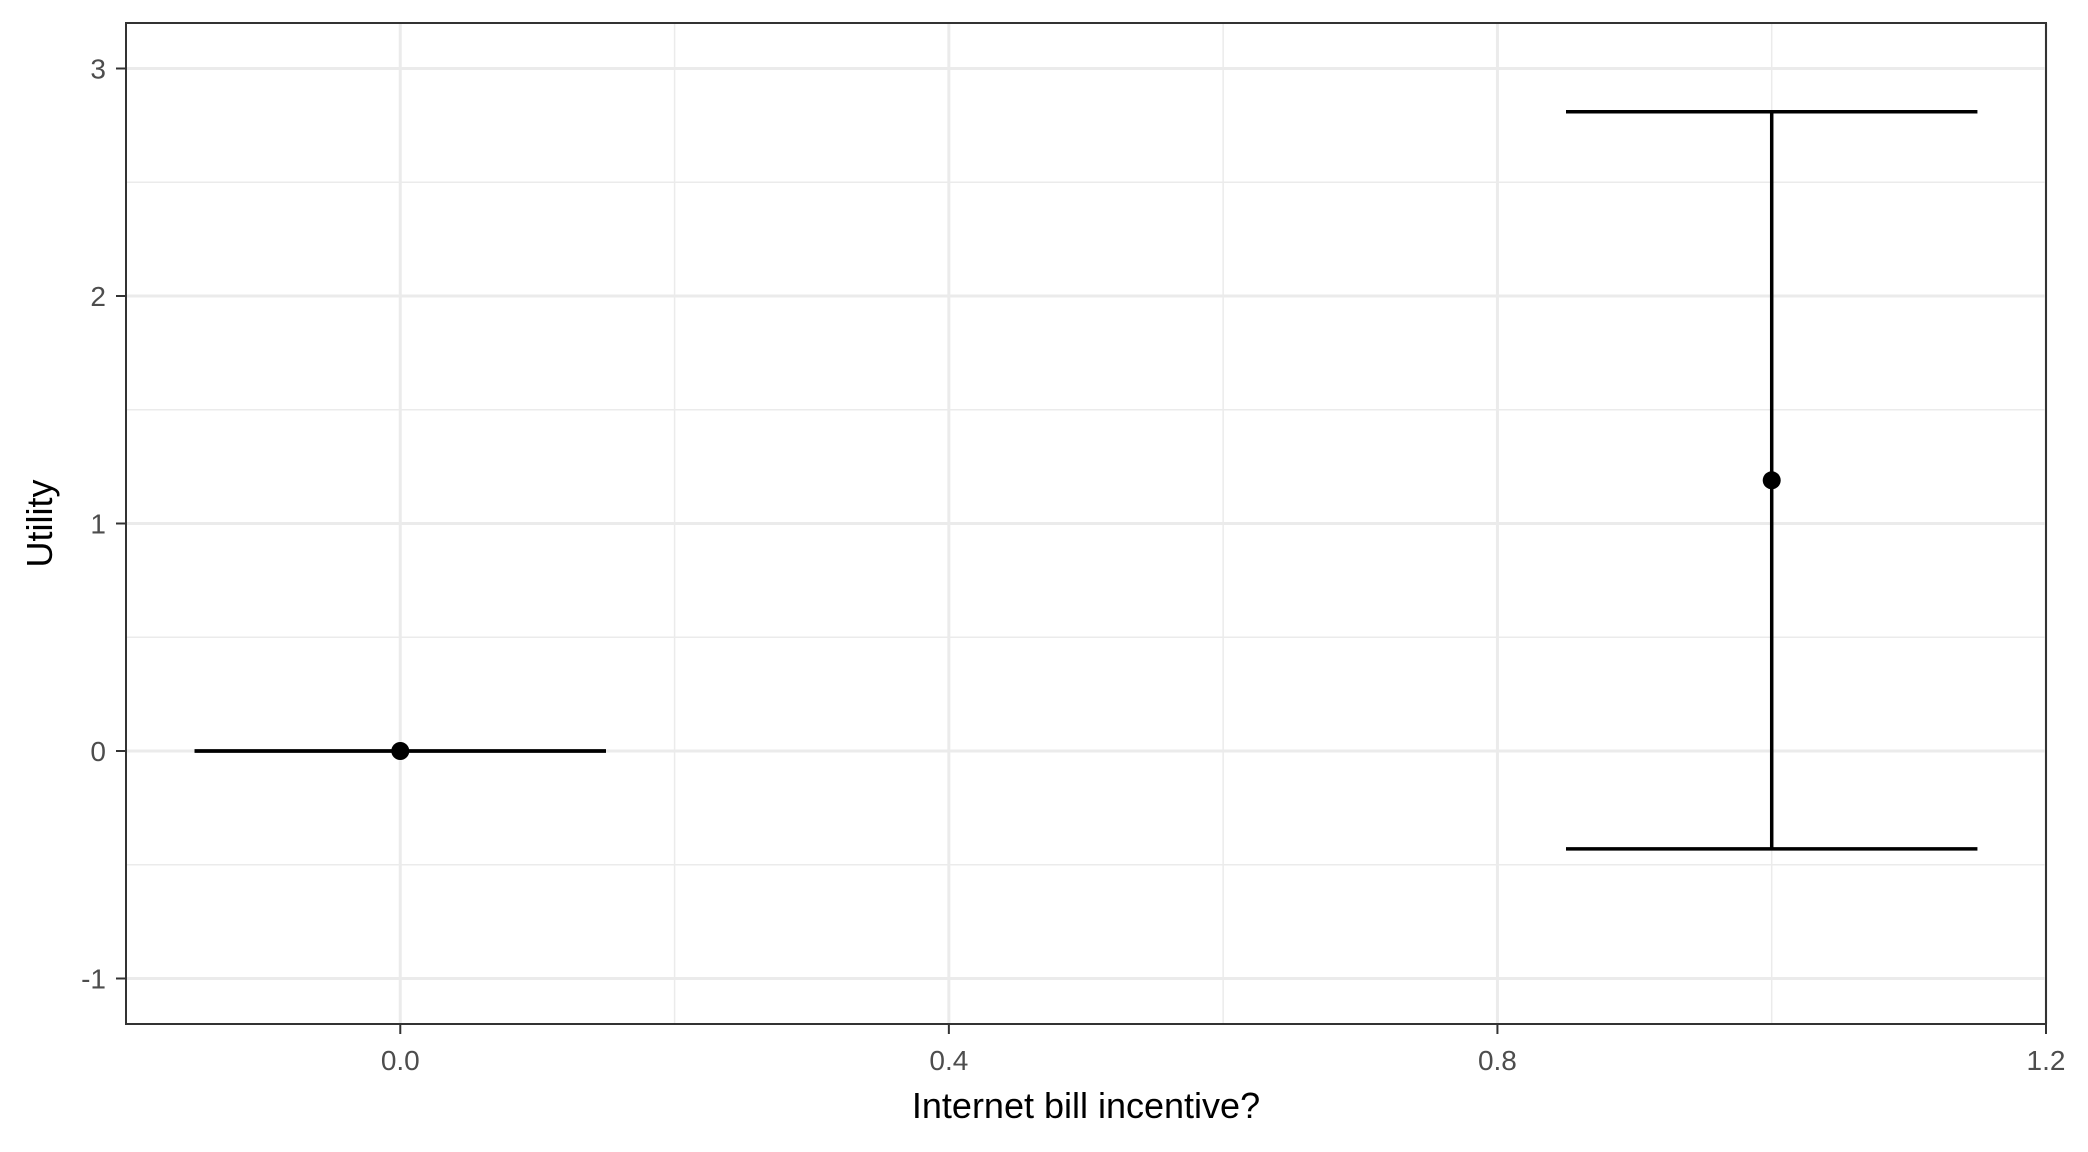  I want to click on y-axis-title: Utility, so click(39, 524).